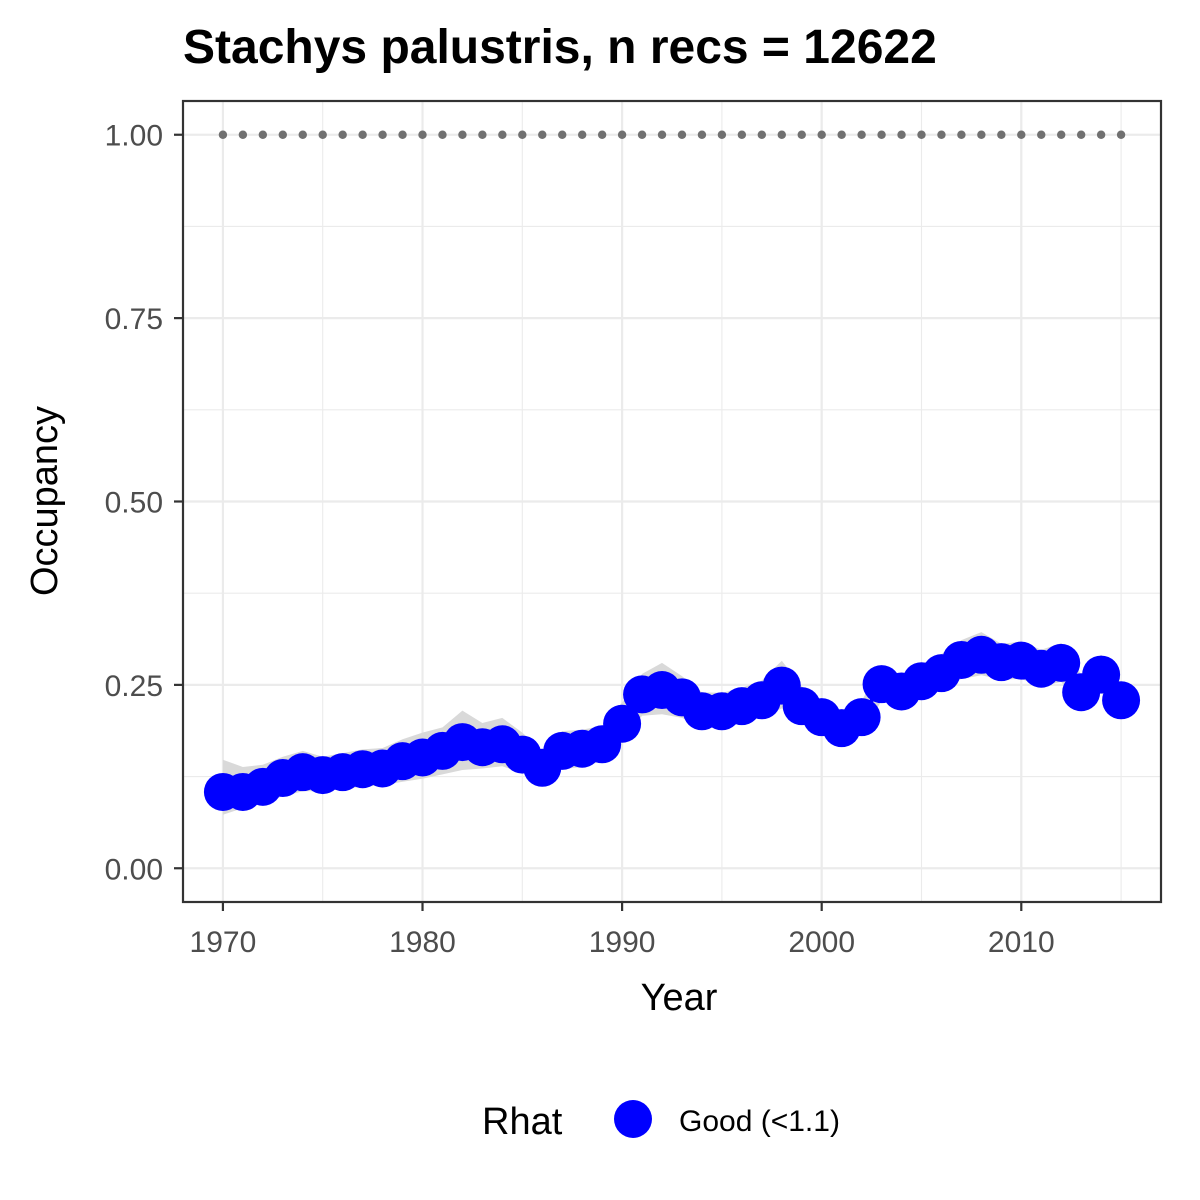 The image size is (1200, 1200). I want to click on reference-line-layer, so click(672, 134).